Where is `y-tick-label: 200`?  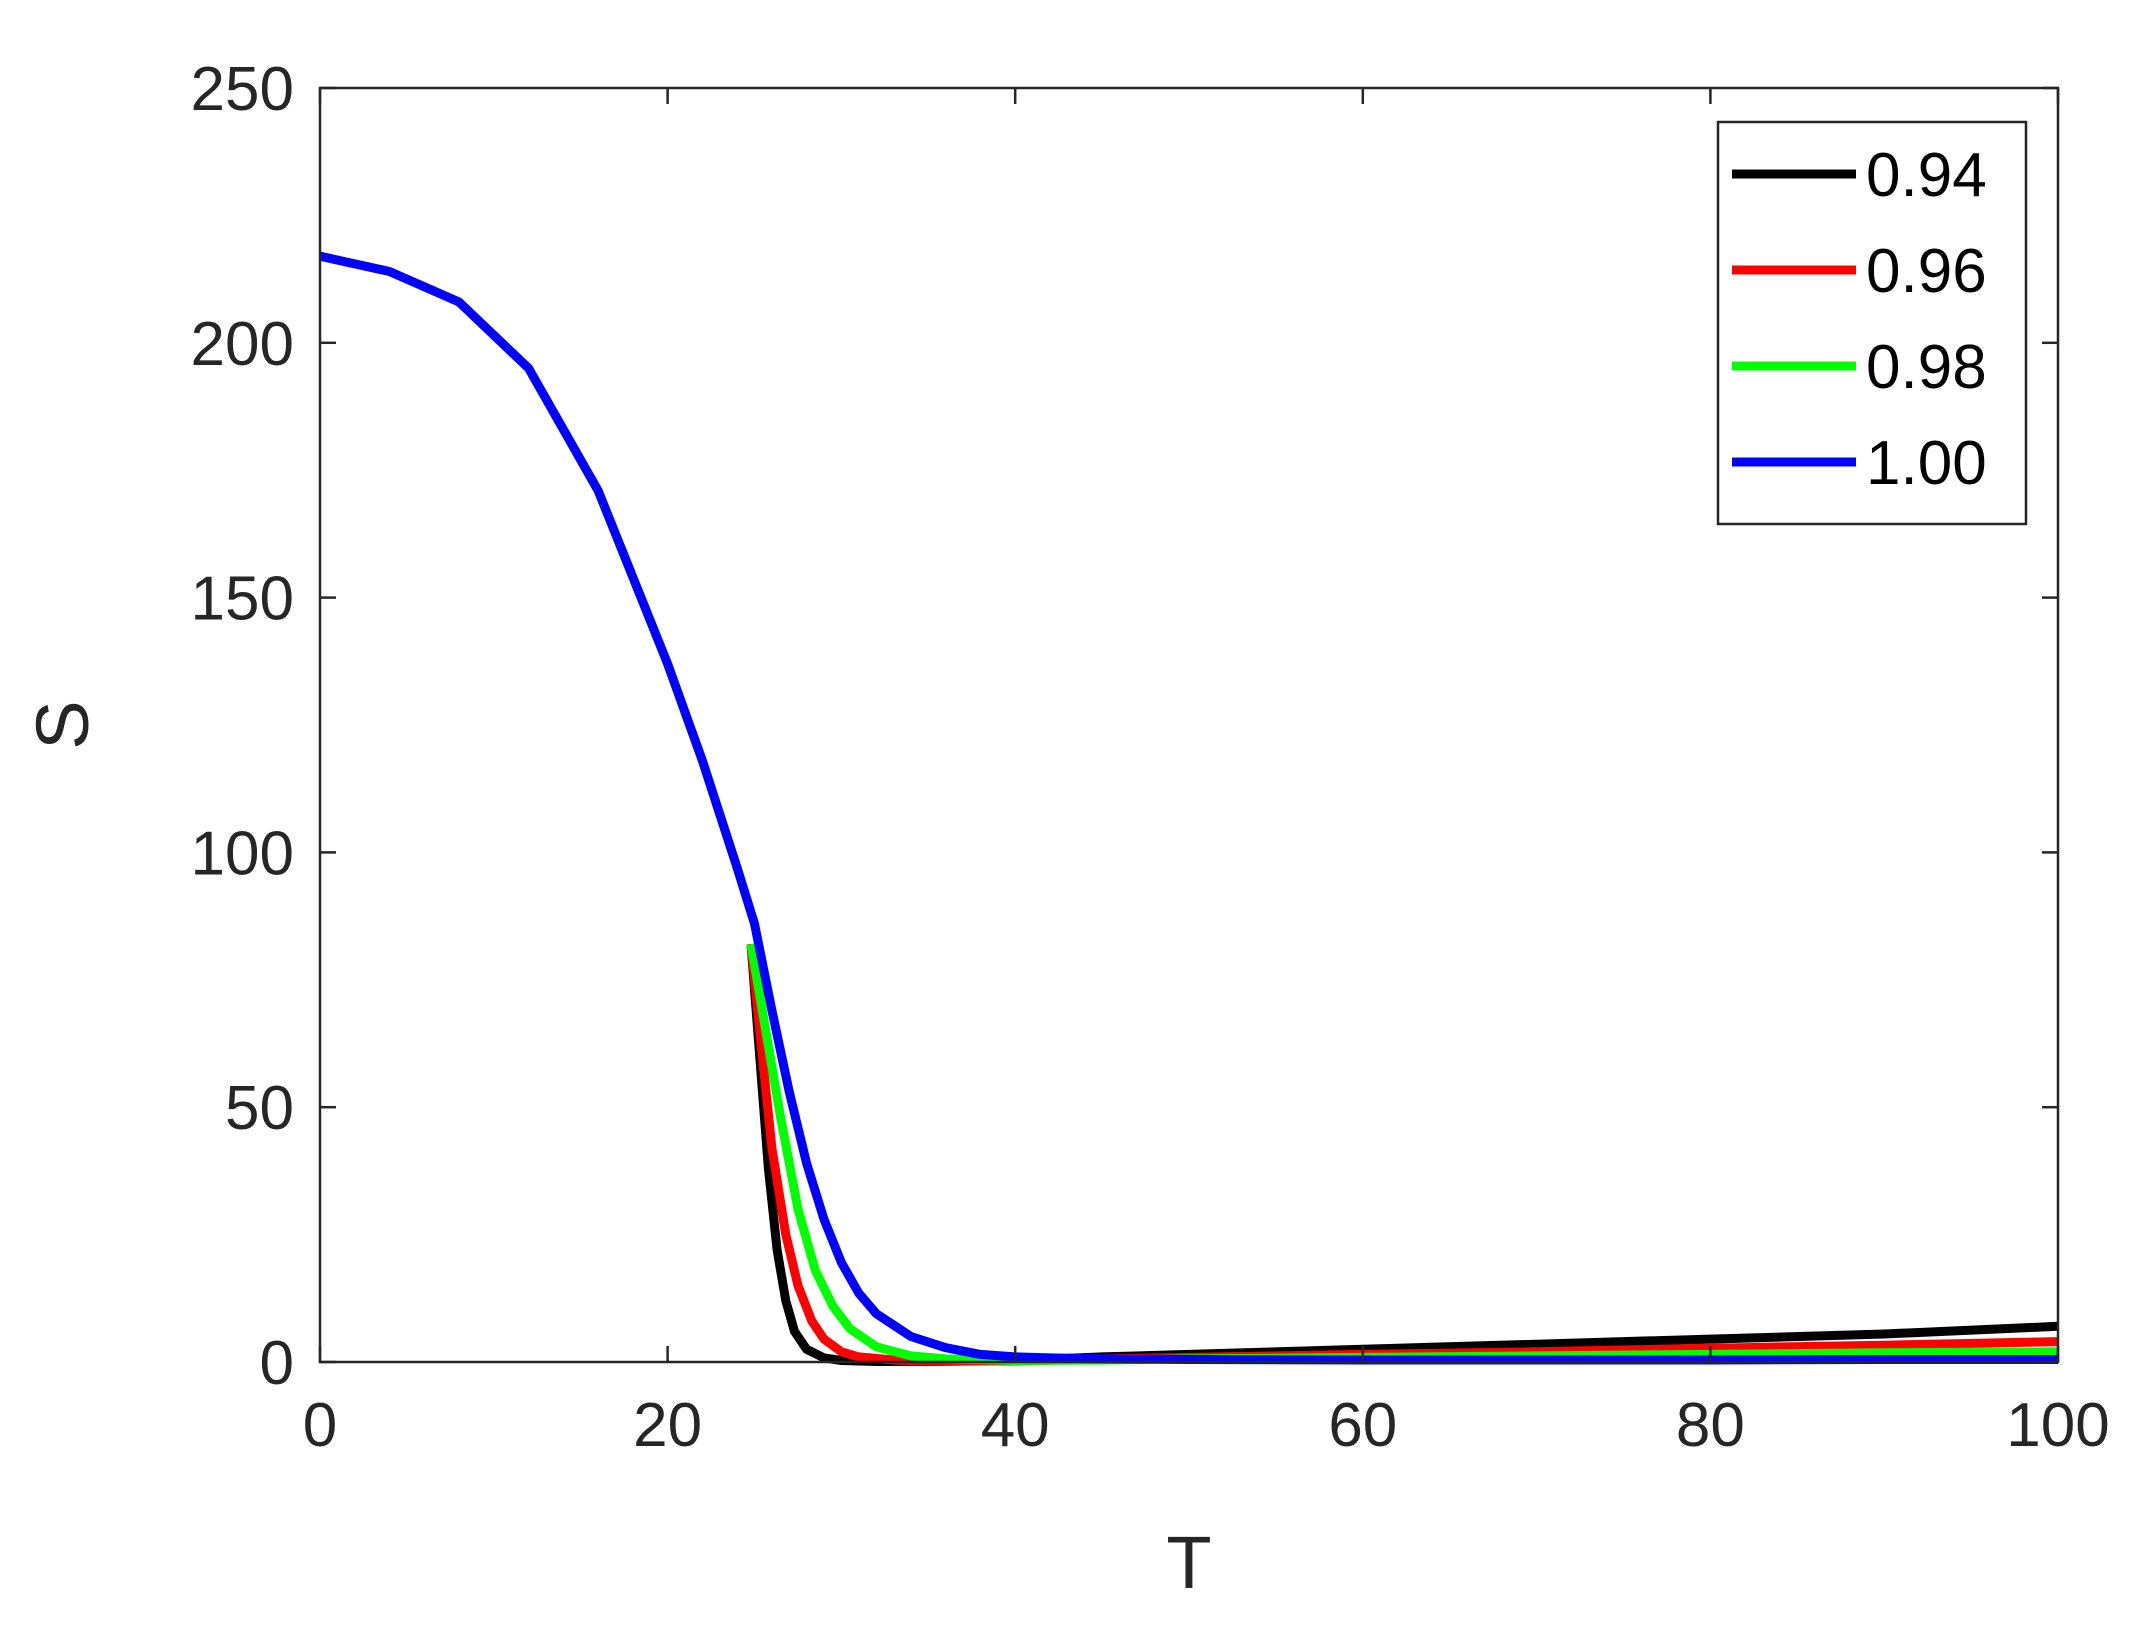
y-tick-label: 200 is located at coordinates (242, 344).